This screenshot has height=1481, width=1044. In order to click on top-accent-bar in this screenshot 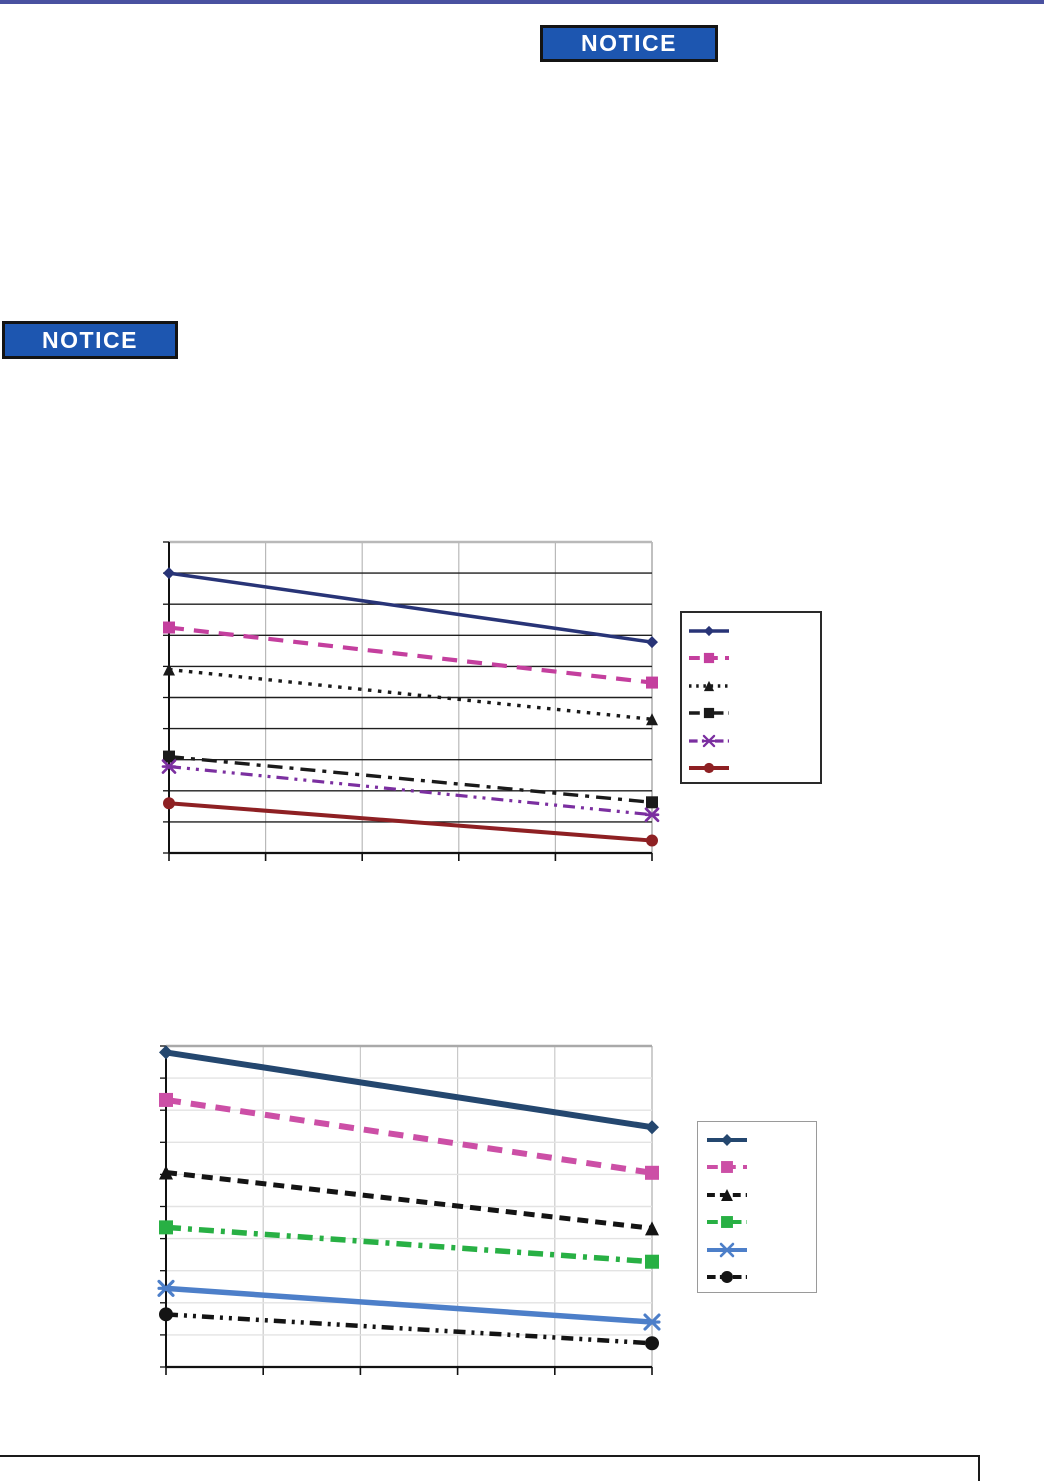, I will do `click(522, 2)`.